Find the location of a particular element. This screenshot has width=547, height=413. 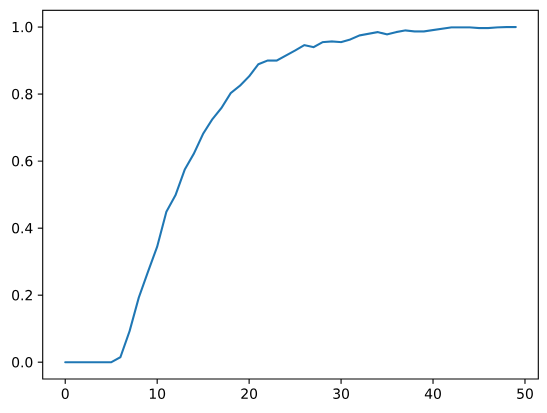

y-tick-label: 1.0 is located at coordinates (22, 27).